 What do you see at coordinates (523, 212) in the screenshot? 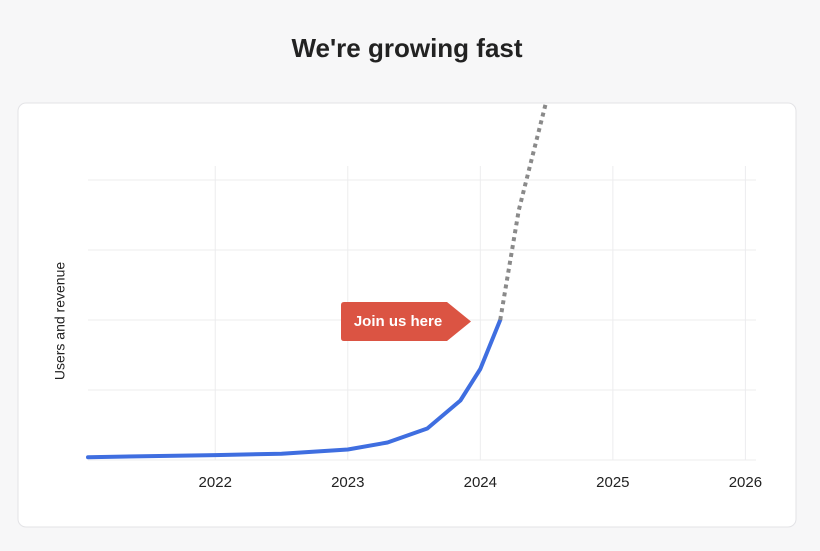
I see `projection-line` at bounding box center [523, 212].